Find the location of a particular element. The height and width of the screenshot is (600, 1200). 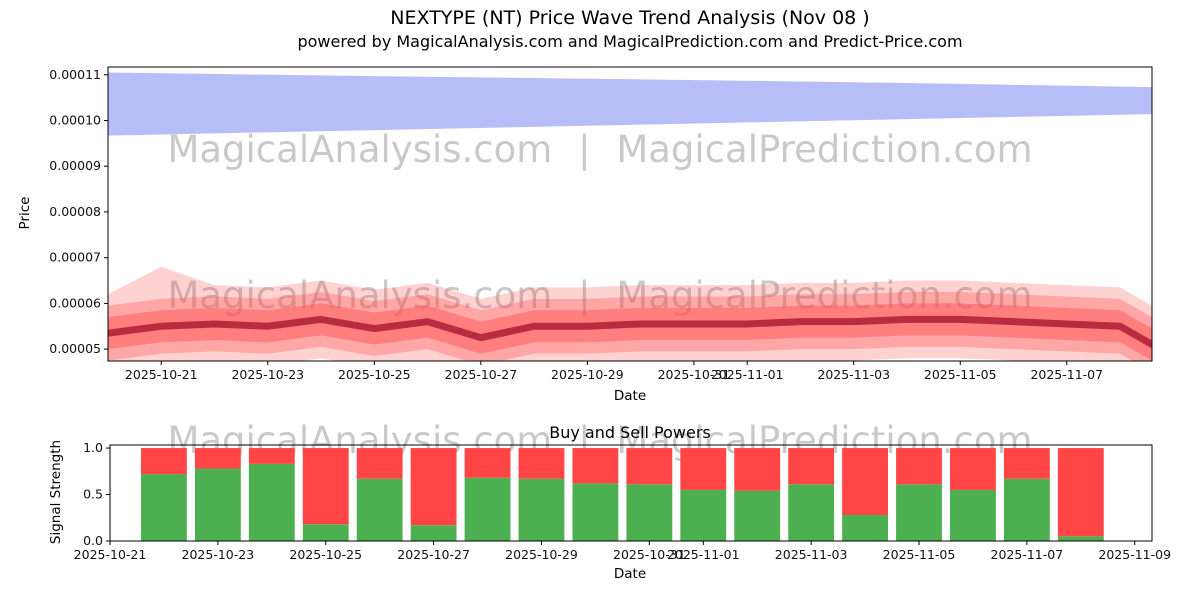

y-tick-label: 0.00006 is located at coordinates (75, 302).